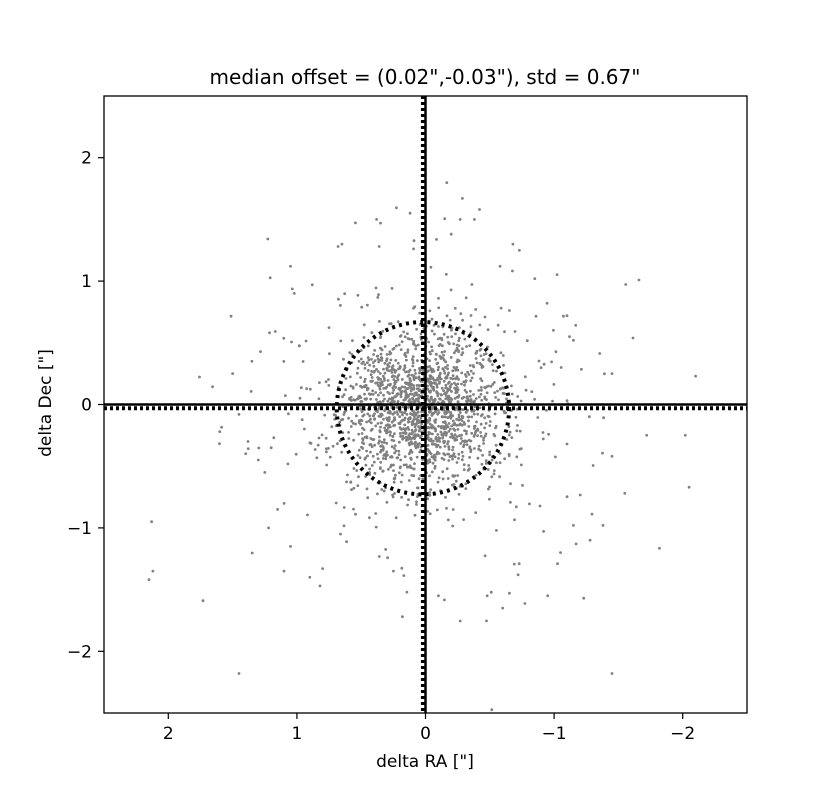 The image size is (830, 802). I want to click on x-tick-label: −2, so click(682, 734).